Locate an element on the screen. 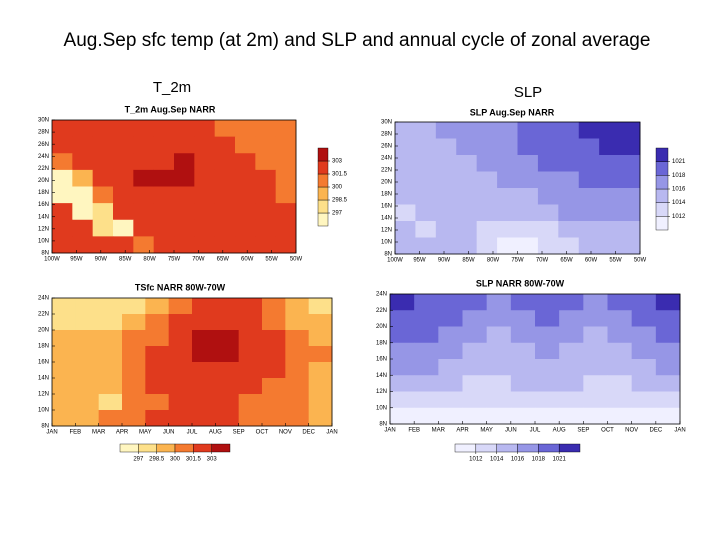 This screenshot has width=720, height=540. x-tick-label: 75W is located at coordinates (517, 261).